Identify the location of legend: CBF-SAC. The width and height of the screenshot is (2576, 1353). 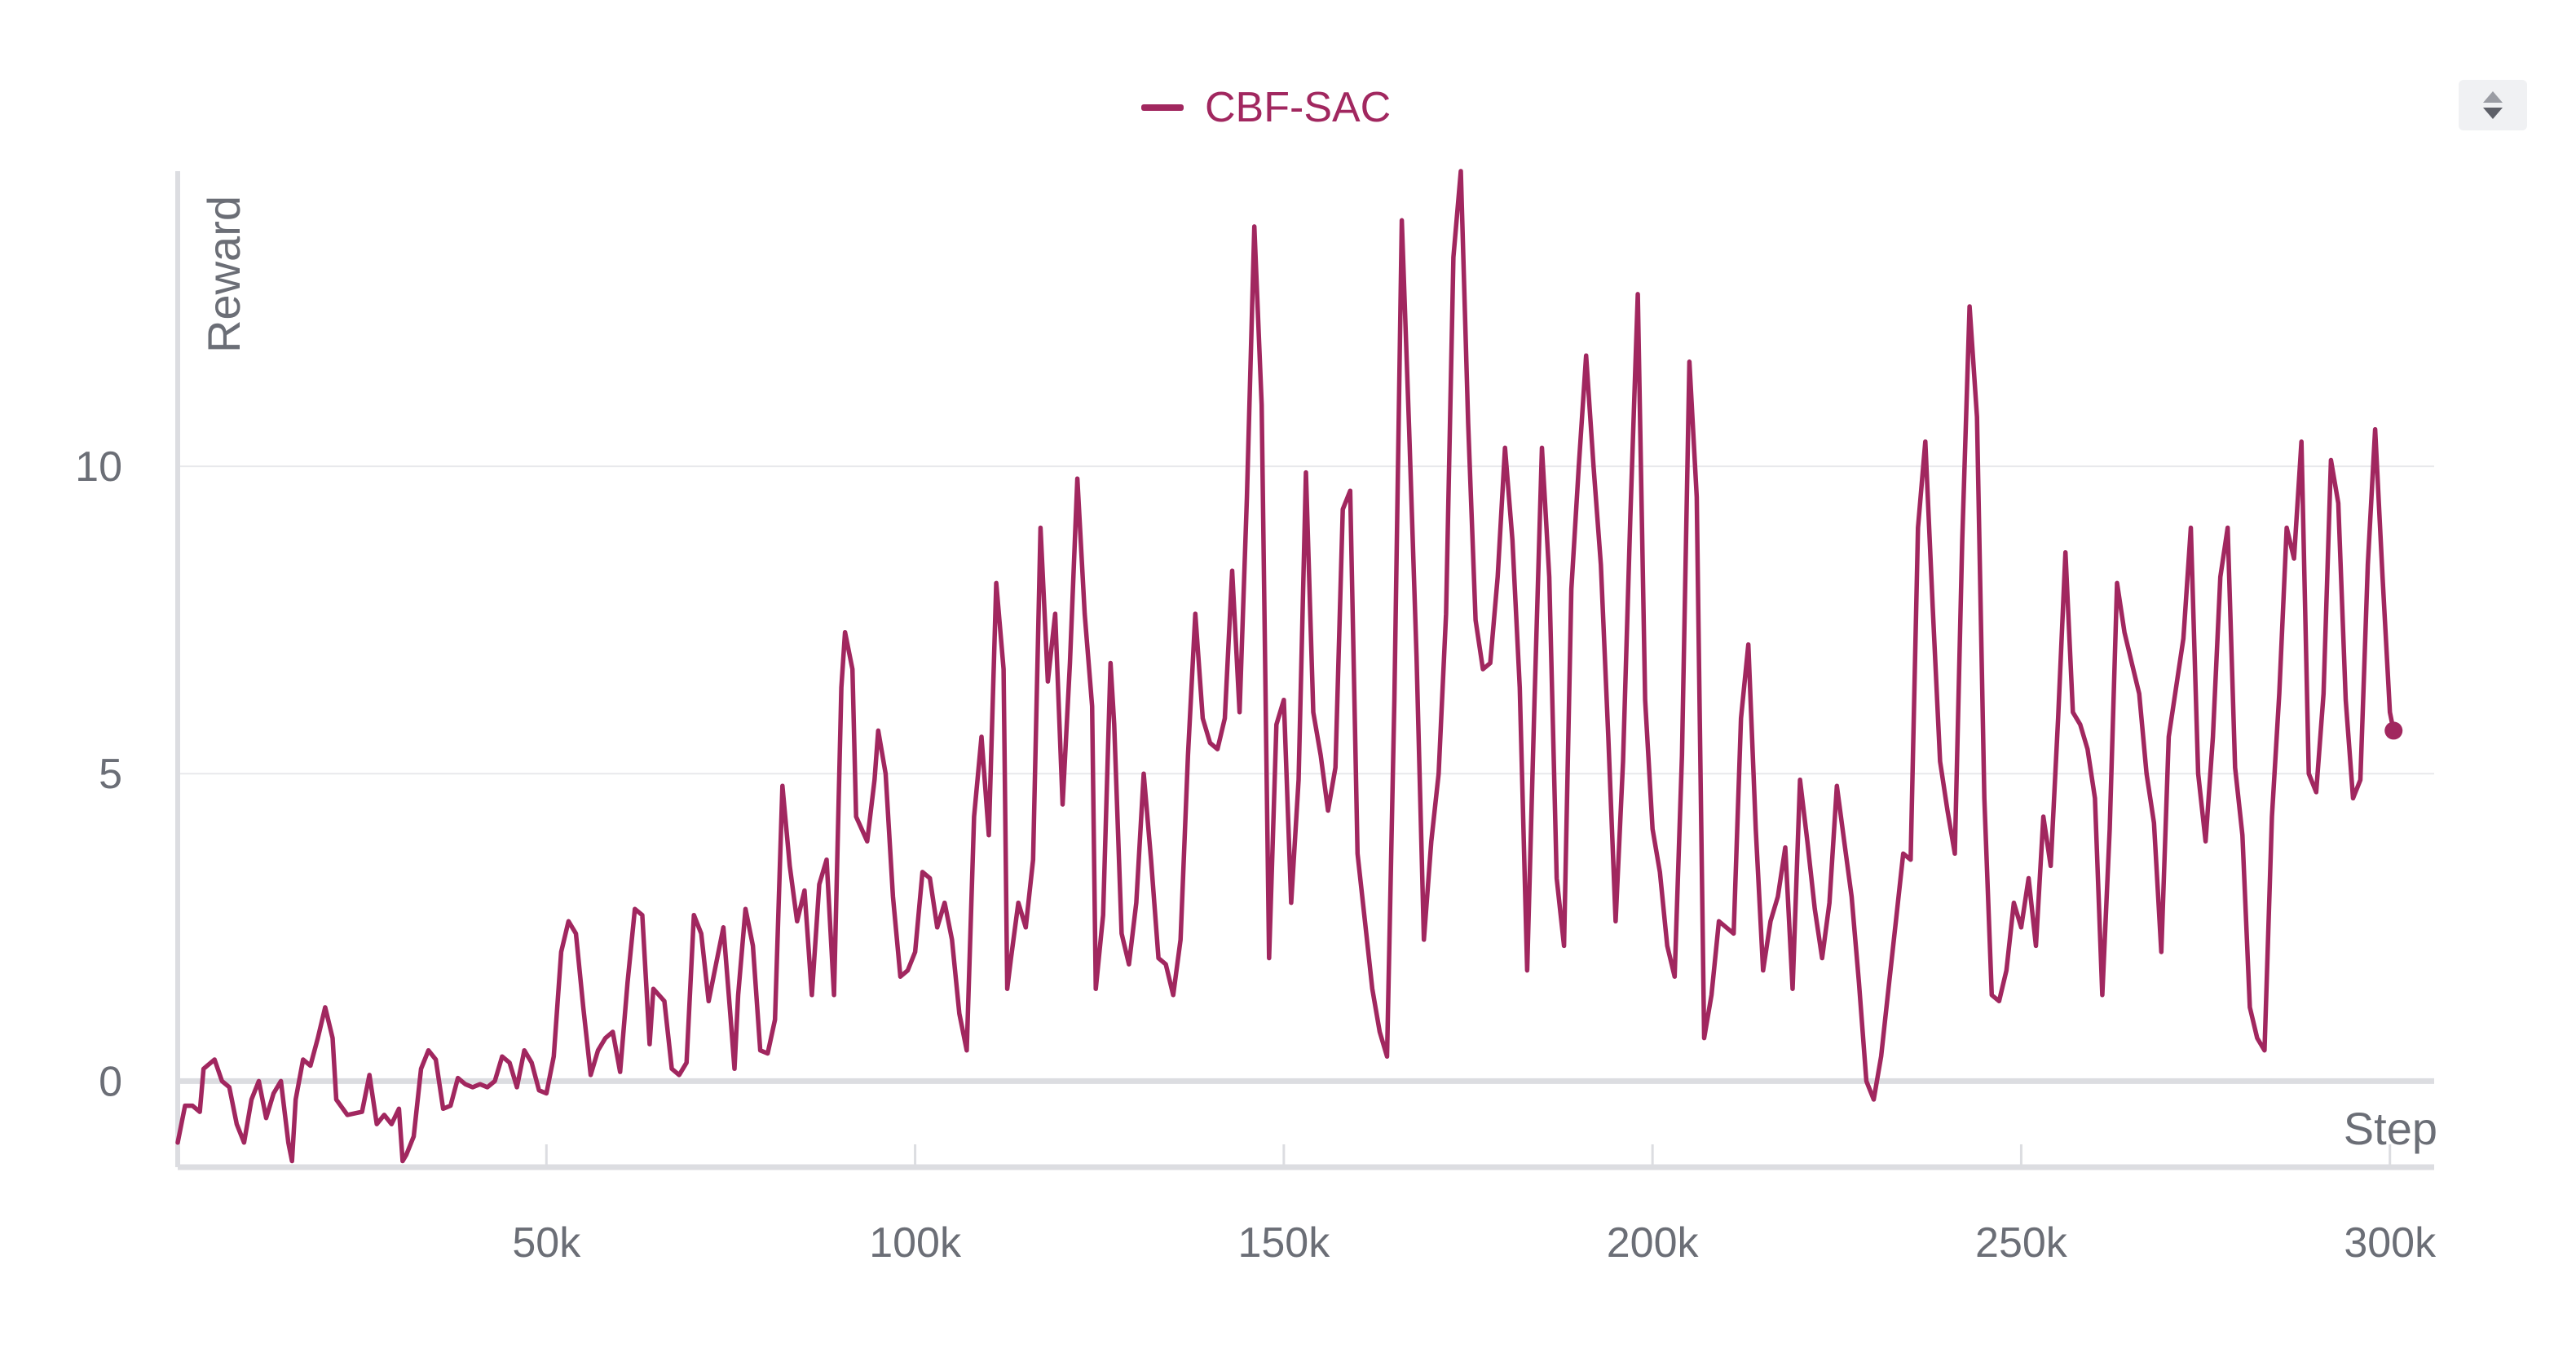
(1266, 108).